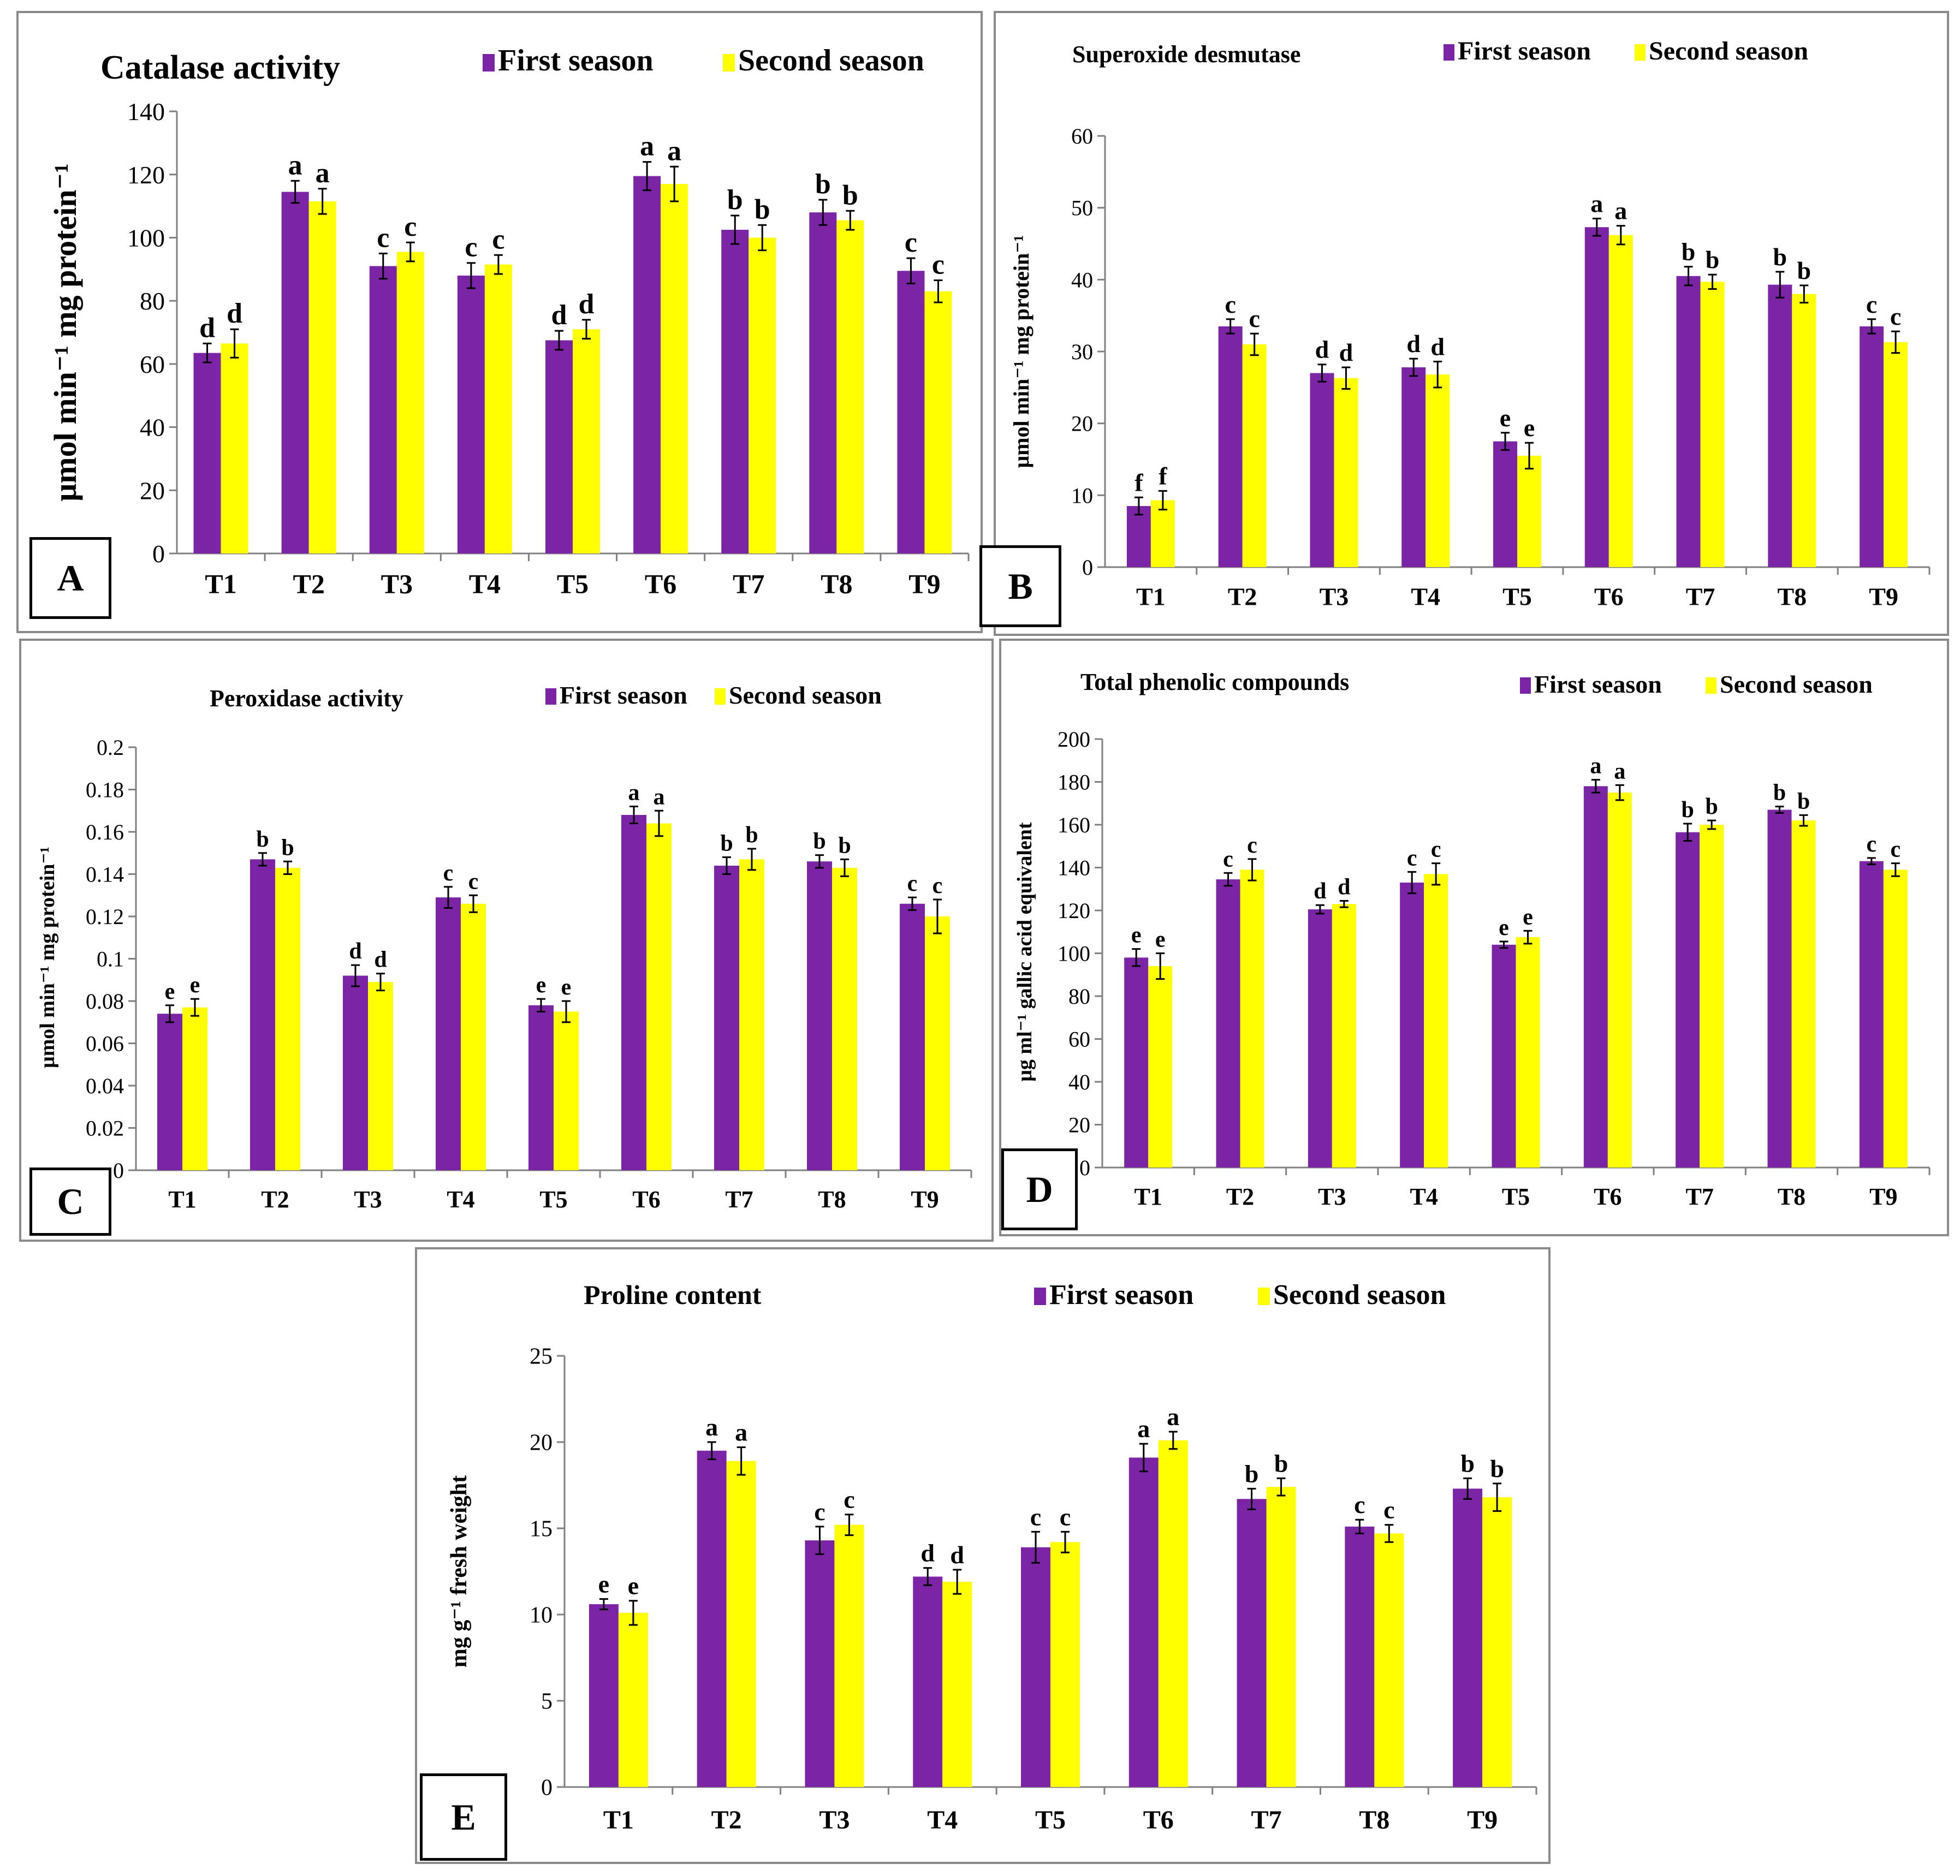  I want to click on y-axis-label: mg g⁻¹ fresh weight, so click(459, 1571).